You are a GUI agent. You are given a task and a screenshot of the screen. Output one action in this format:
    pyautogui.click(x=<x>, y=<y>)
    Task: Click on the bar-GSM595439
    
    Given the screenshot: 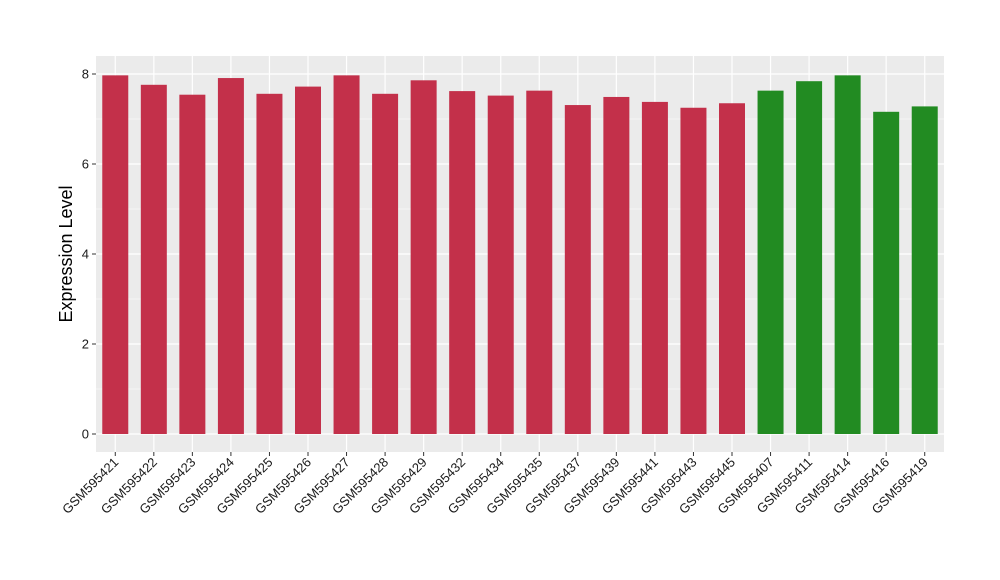 What is the action you would take?
    pyautogui.click(x=616, y=265)
    